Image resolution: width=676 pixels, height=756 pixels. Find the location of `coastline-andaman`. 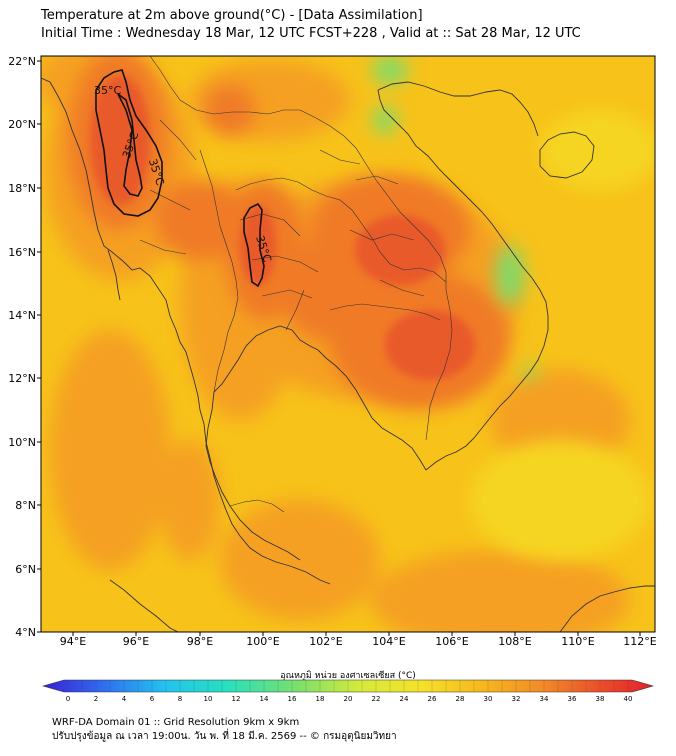

coastline-andaman is located at coordinates (114, 275).